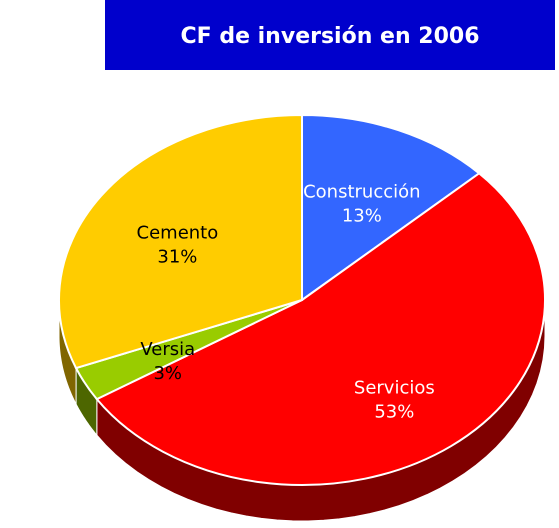 The height and width of the screenshot is (528, 559). I want to click on title-banner, so click(330, 35).